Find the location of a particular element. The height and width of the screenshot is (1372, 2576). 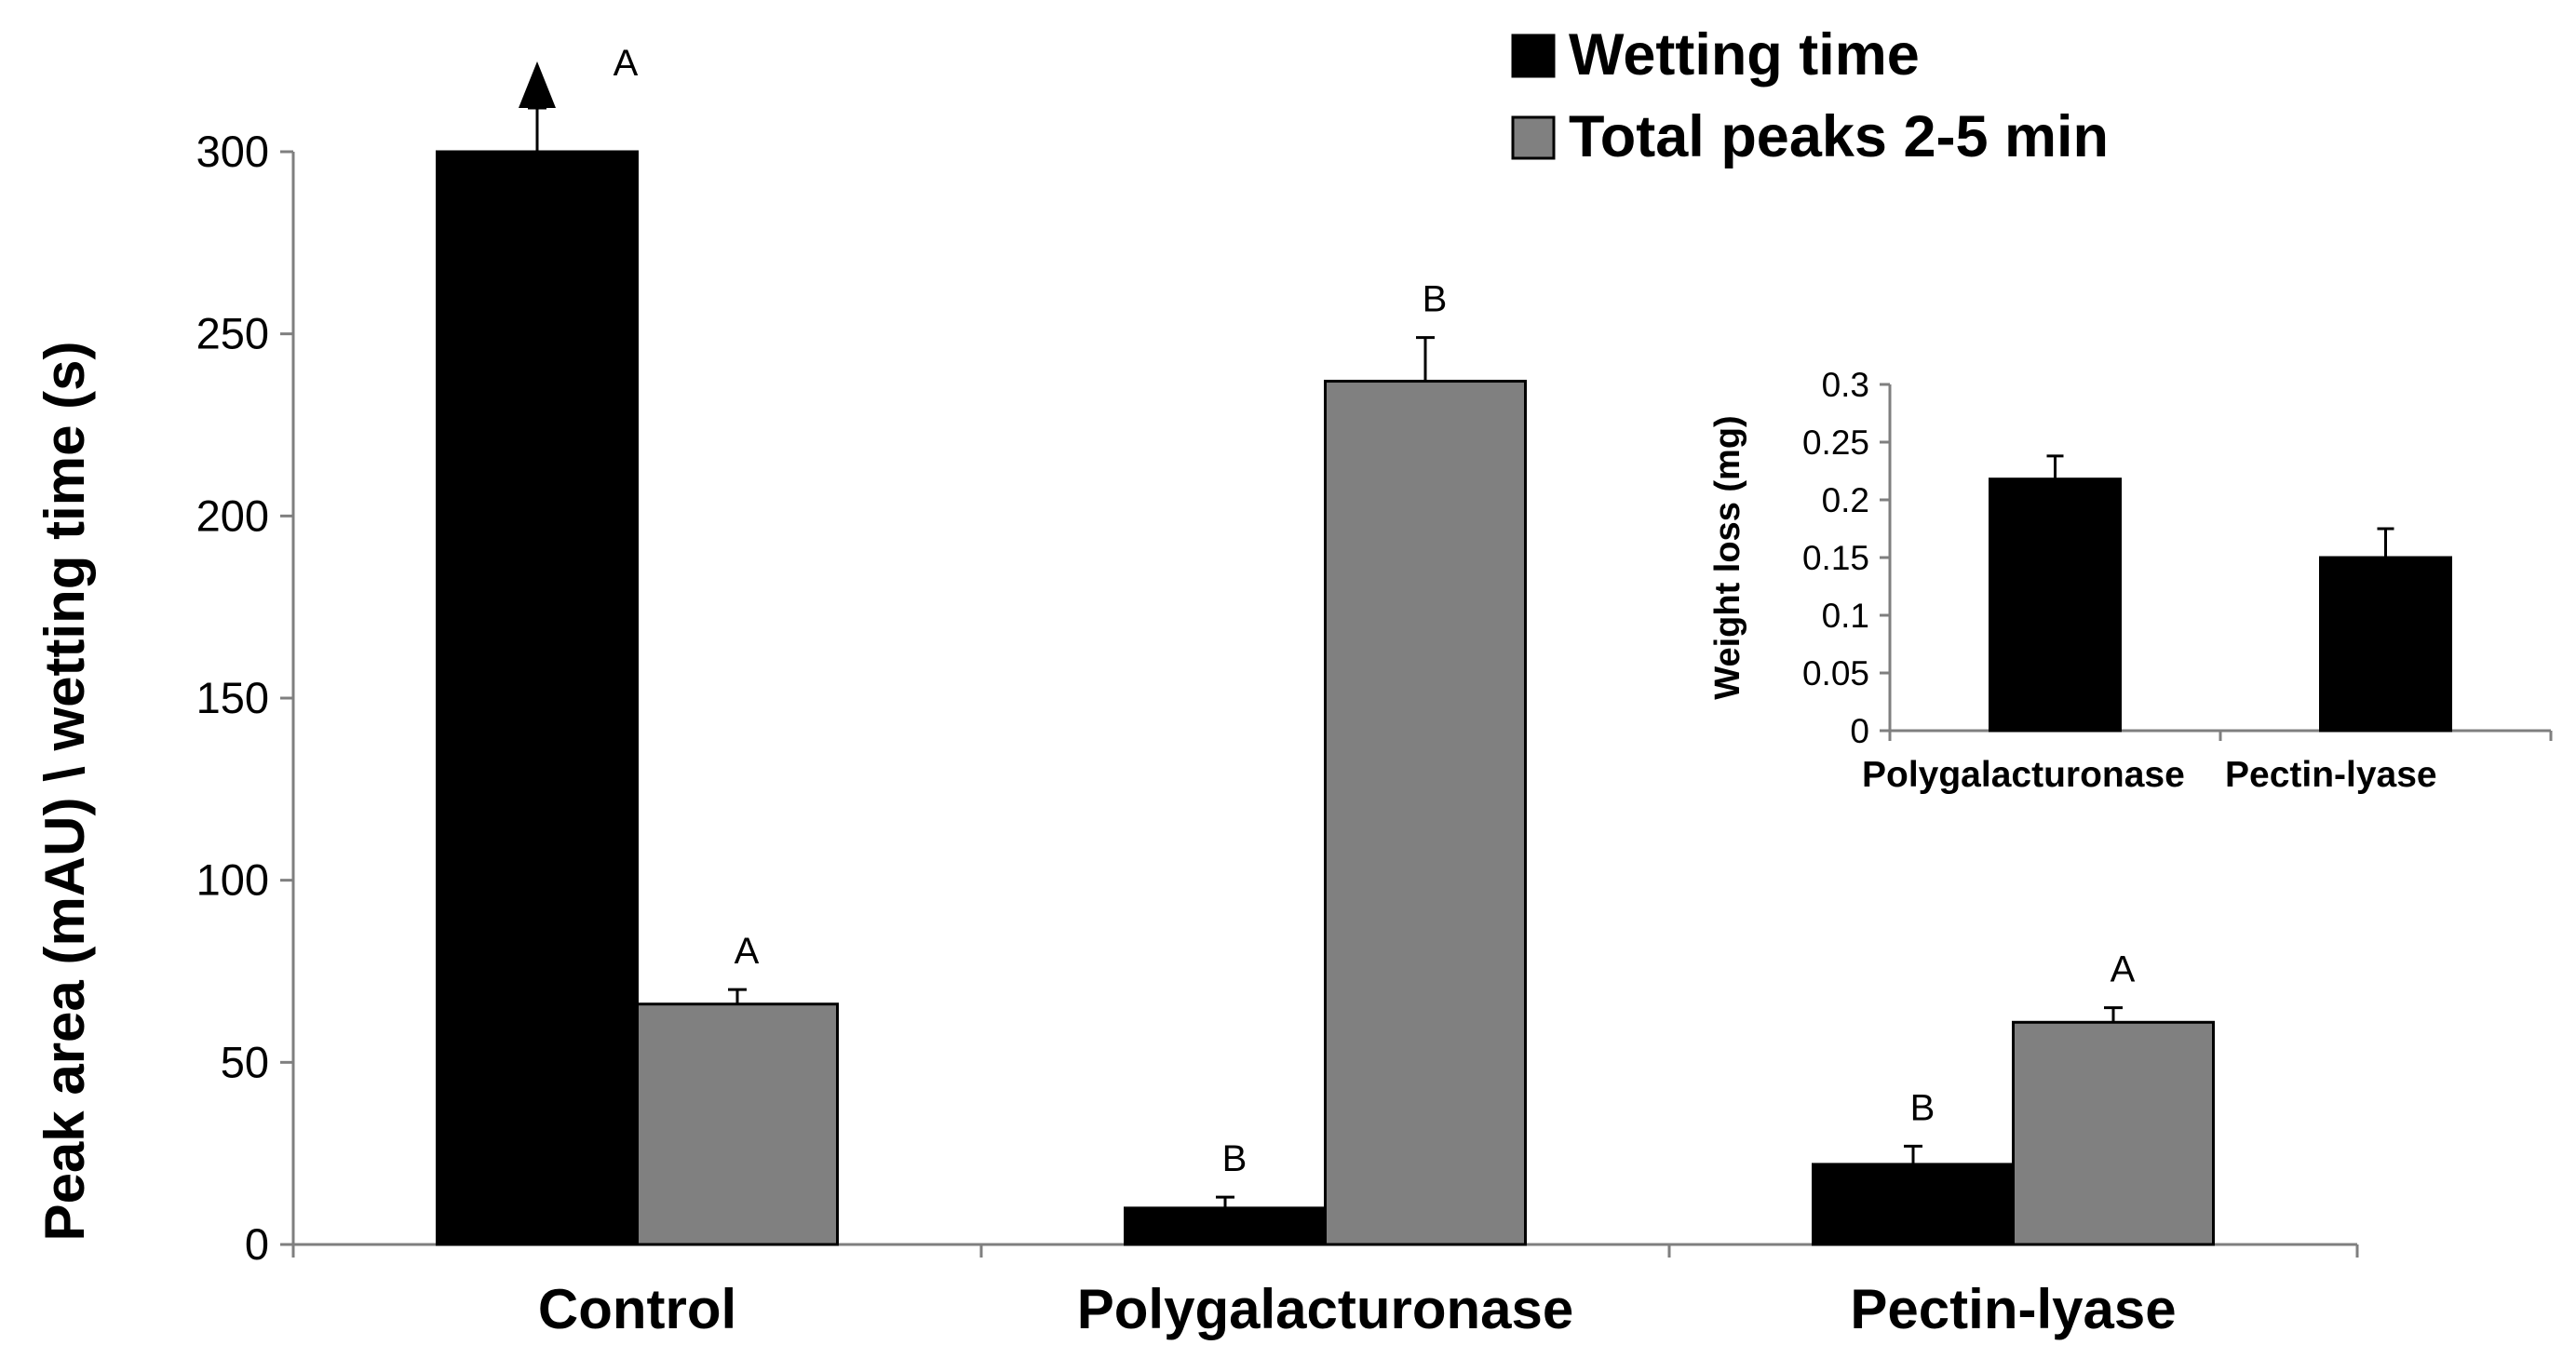

x-category-label: Control is located at coordinates (637, 1309).